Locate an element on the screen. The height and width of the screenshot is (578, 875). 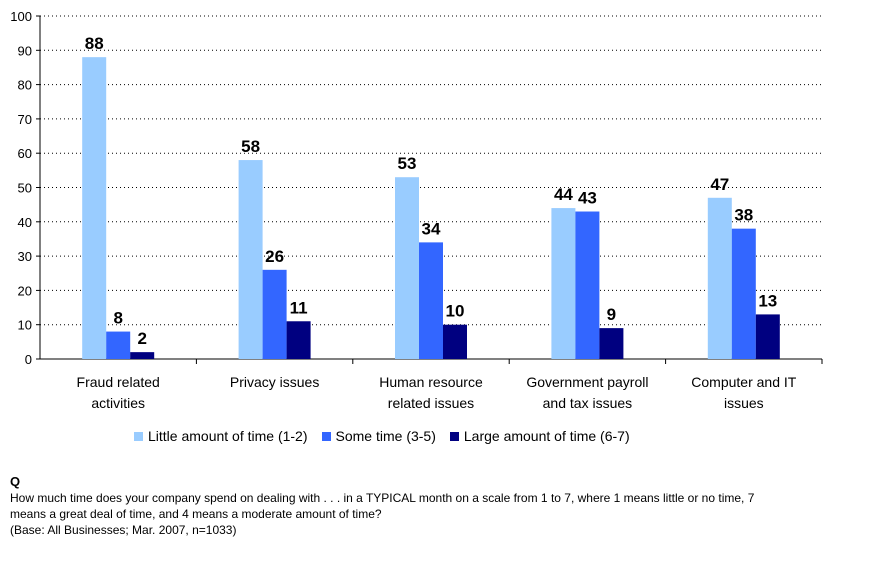
legend-label-little: Little amount of time (1-2) is located at coordinates (228, 436).